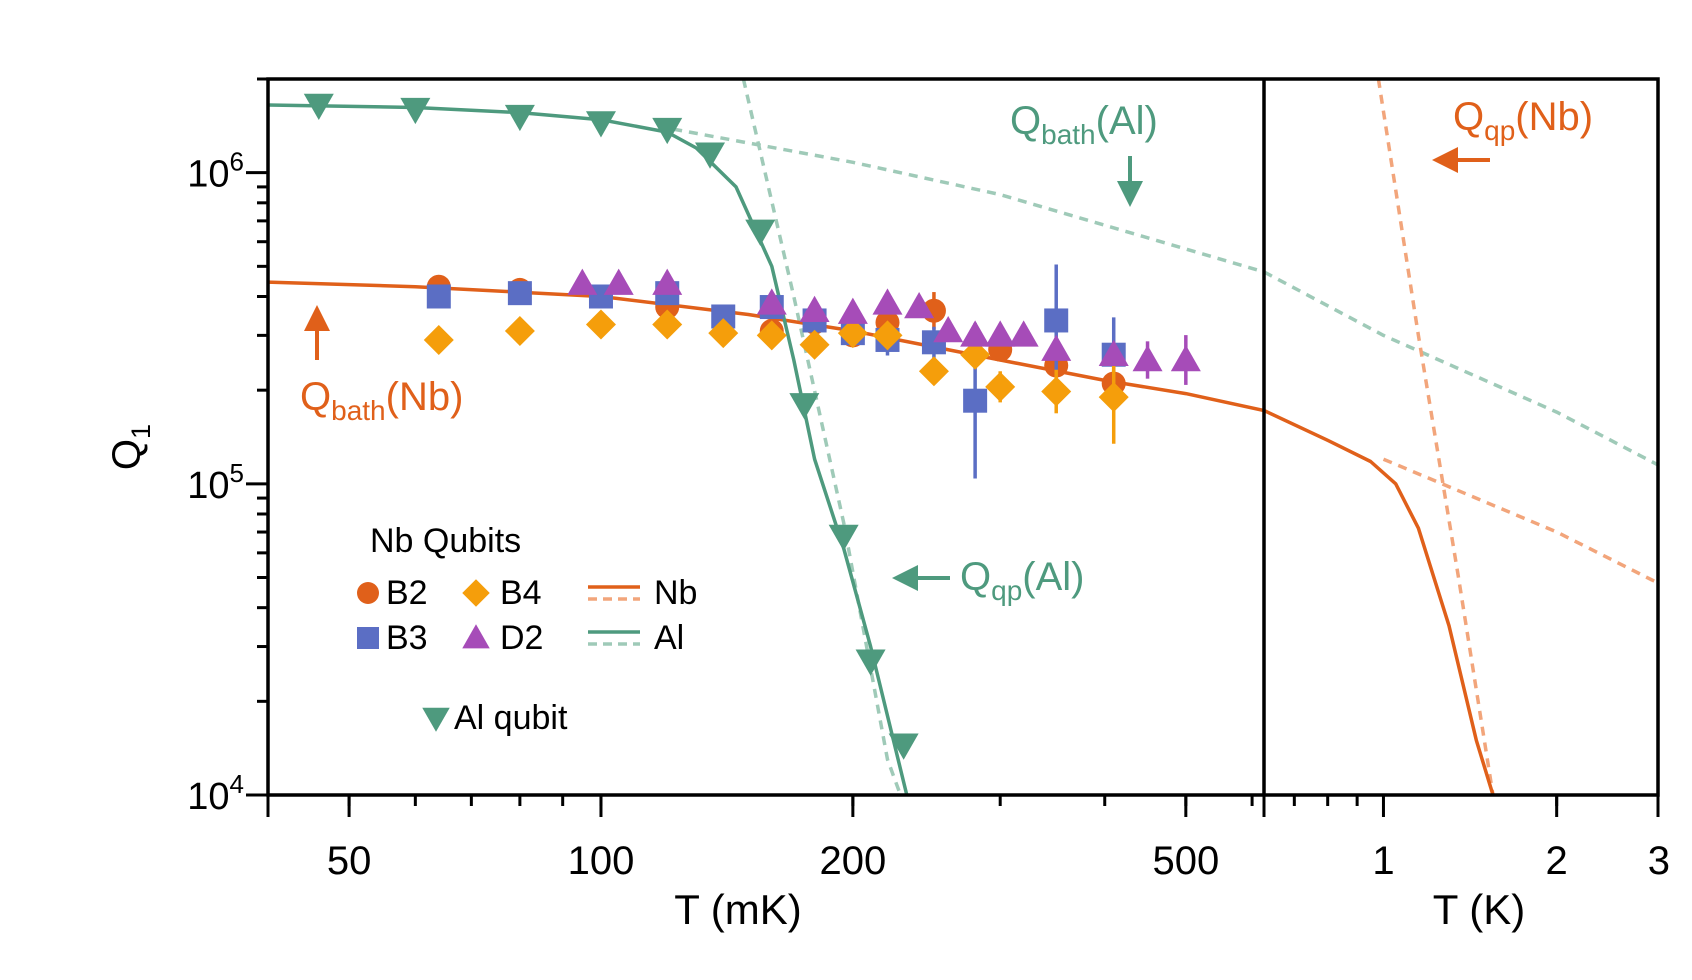 Image resolution: width=1692 pixels, height=980 pixels. Describe the element at coordinates (1022, 580) in the screenshot. I see `annotation-label: Qqp(Al)` at that location.